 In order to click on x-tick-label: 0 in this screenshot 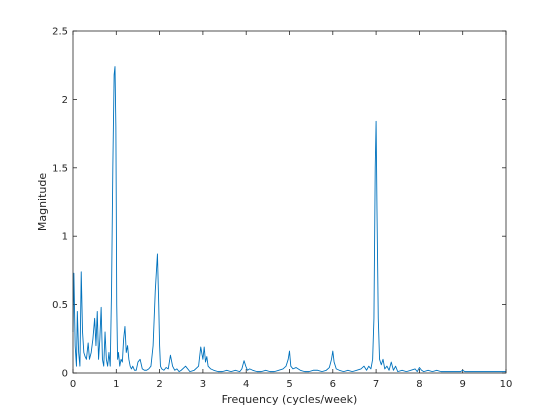, I will do `click(73, 384)`.